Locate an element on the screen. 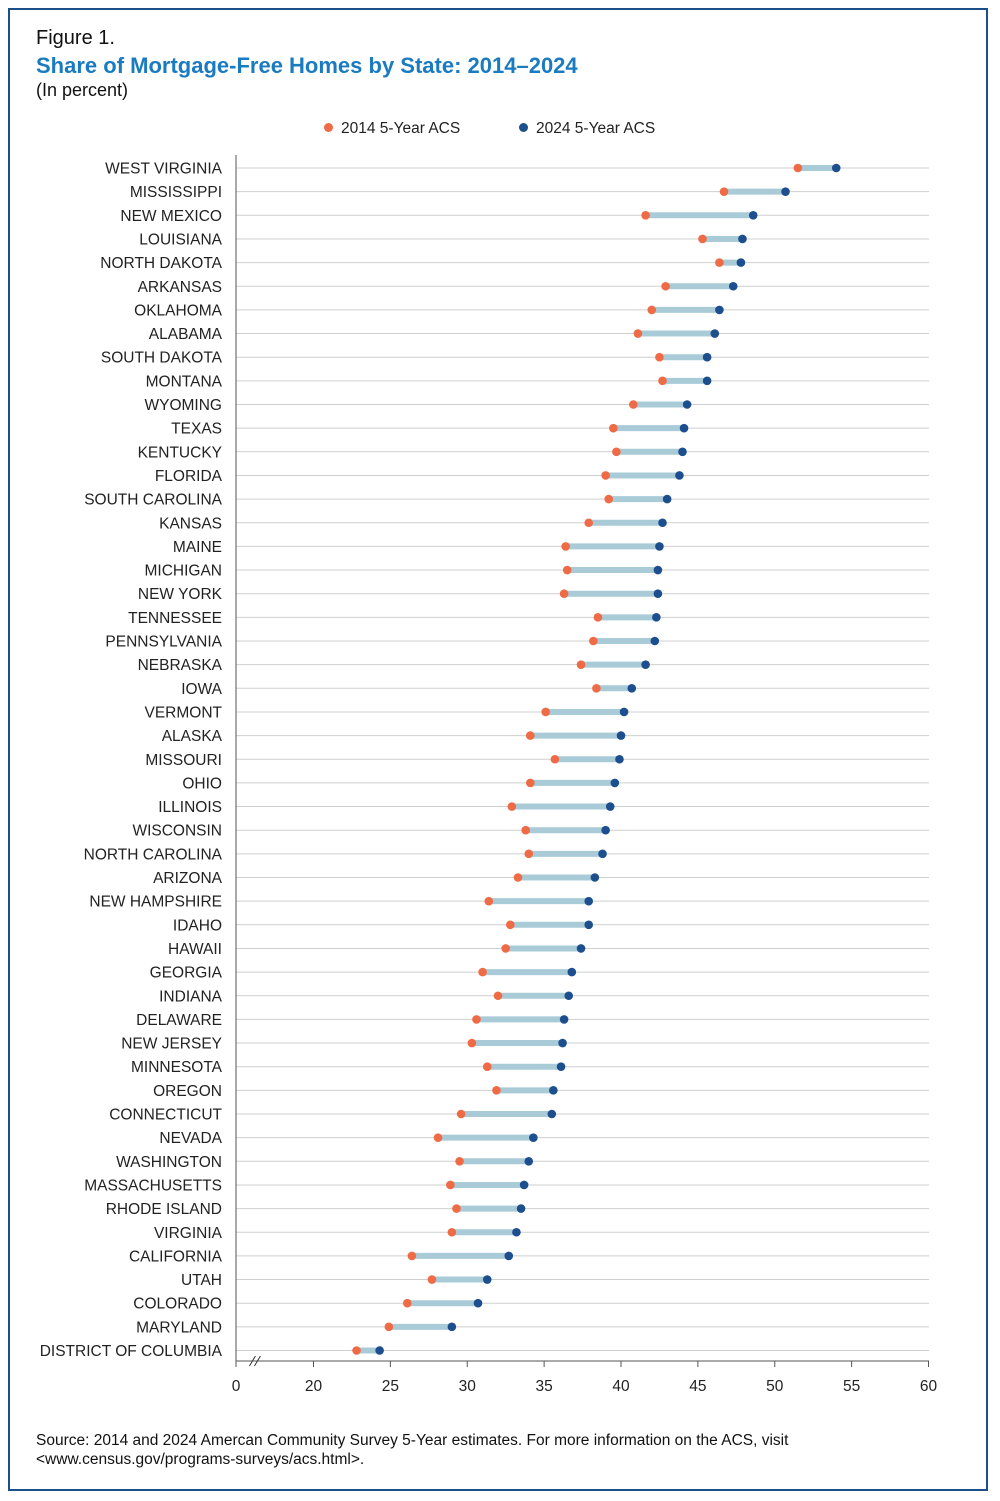 Image resolution: width=1000 pixels, height=1501 pixels. category-label: WYOMING is located at coordinates (184, 405).